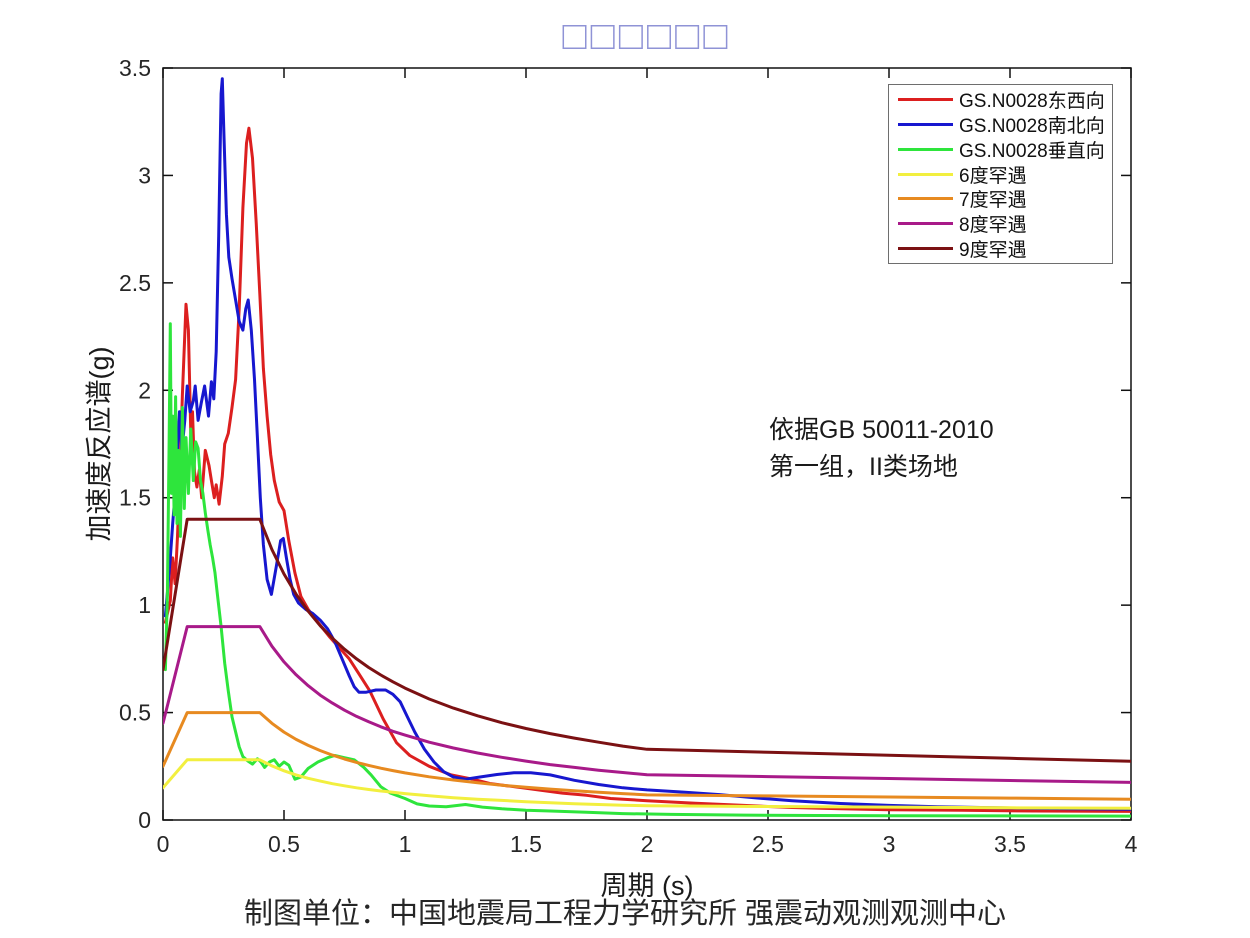 The image size is (1250, 938). Describe the element at coordinates (144, 605) in the screenshot. I see `y-tick-label: 1` at that location.